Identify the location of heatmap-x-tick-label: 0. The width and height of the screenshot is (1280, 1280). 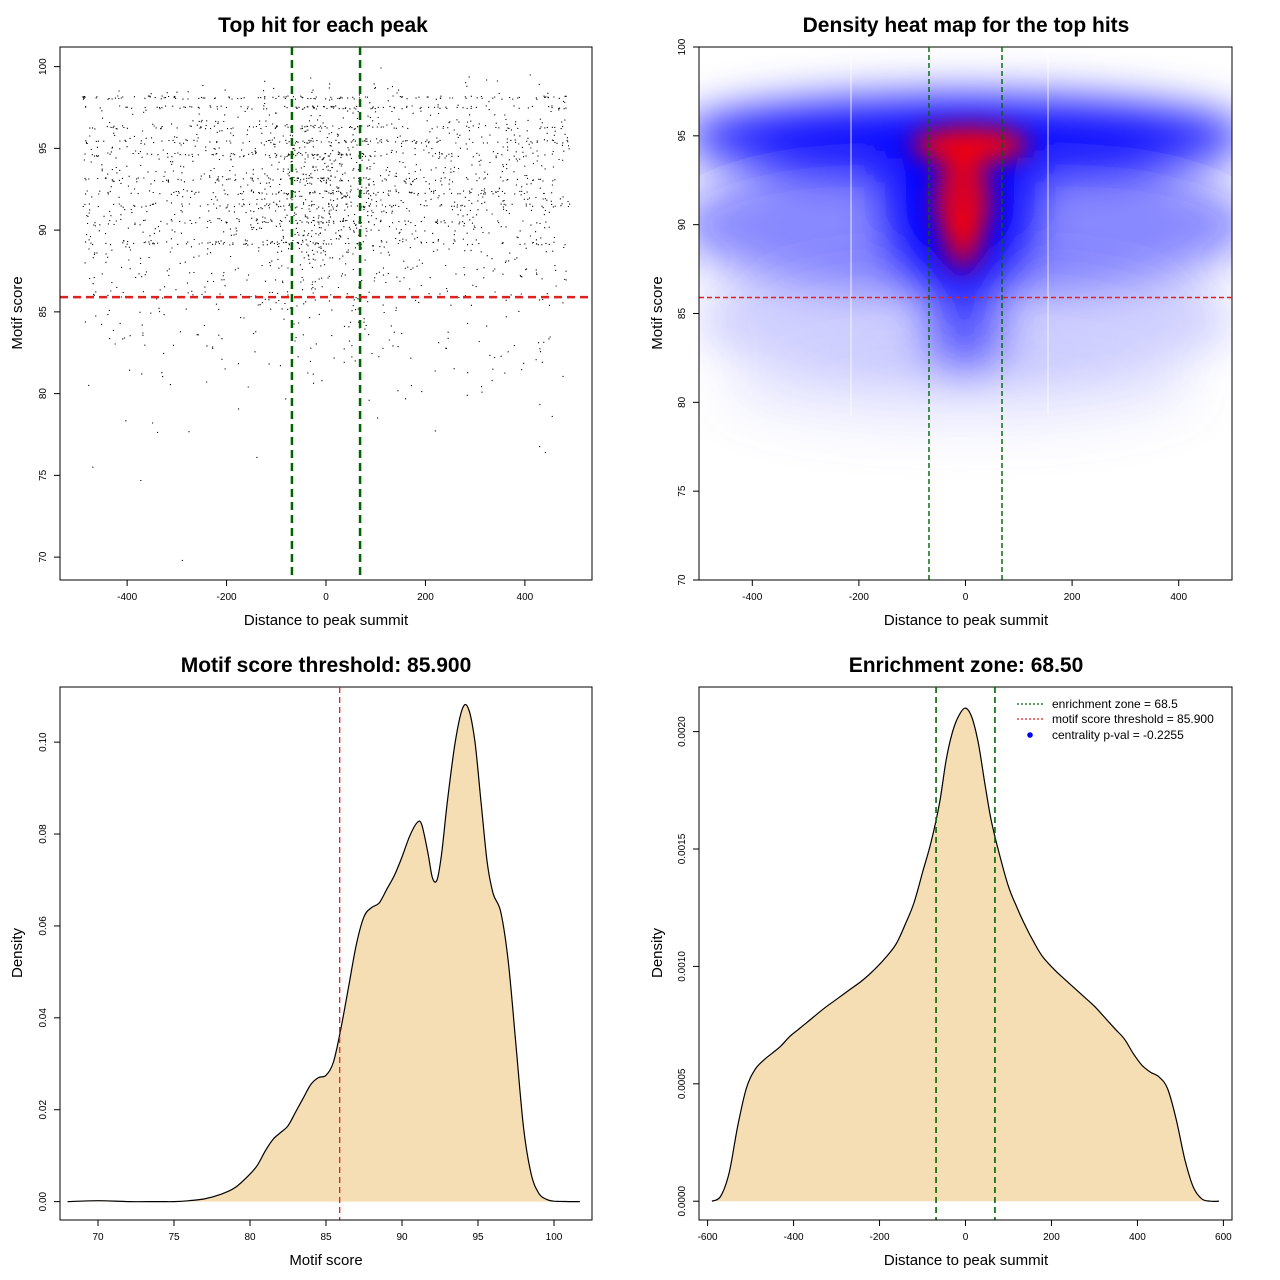
(966, 597).